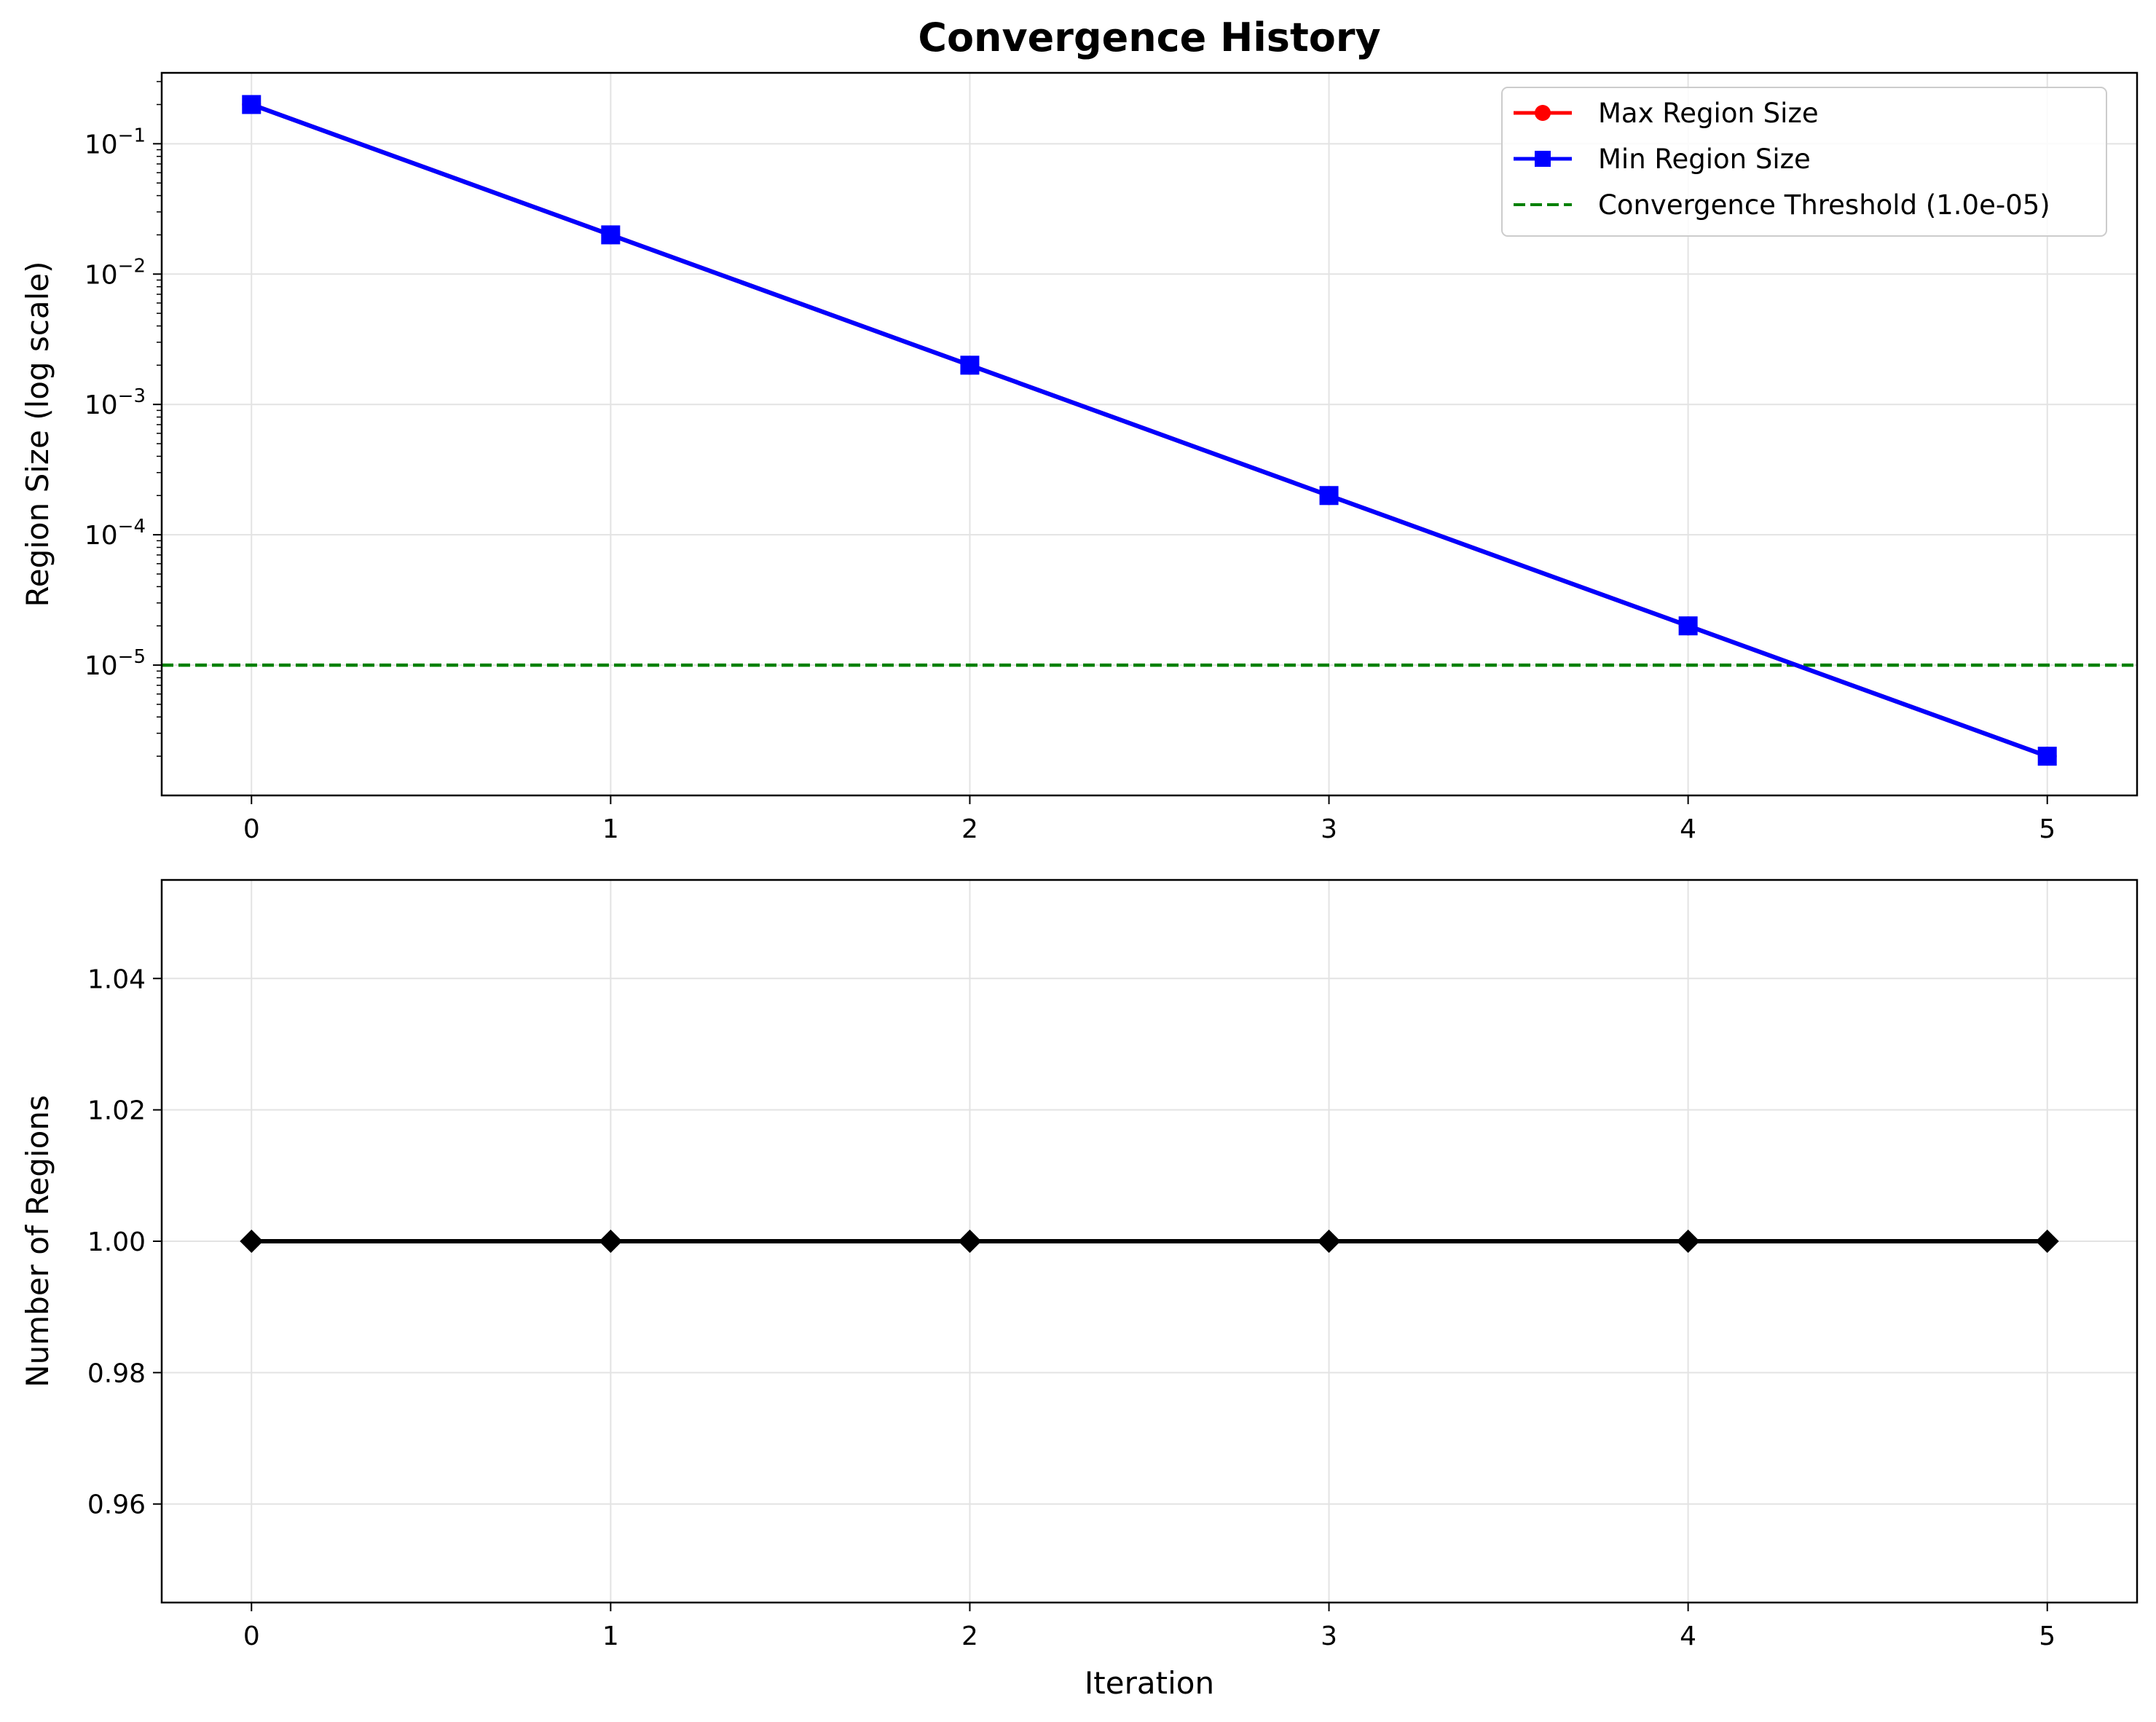 The height and width of the screenshot is (1722, 2156). I want to click on bottom-y-tick-label: 0.96, so click(116, 1505).